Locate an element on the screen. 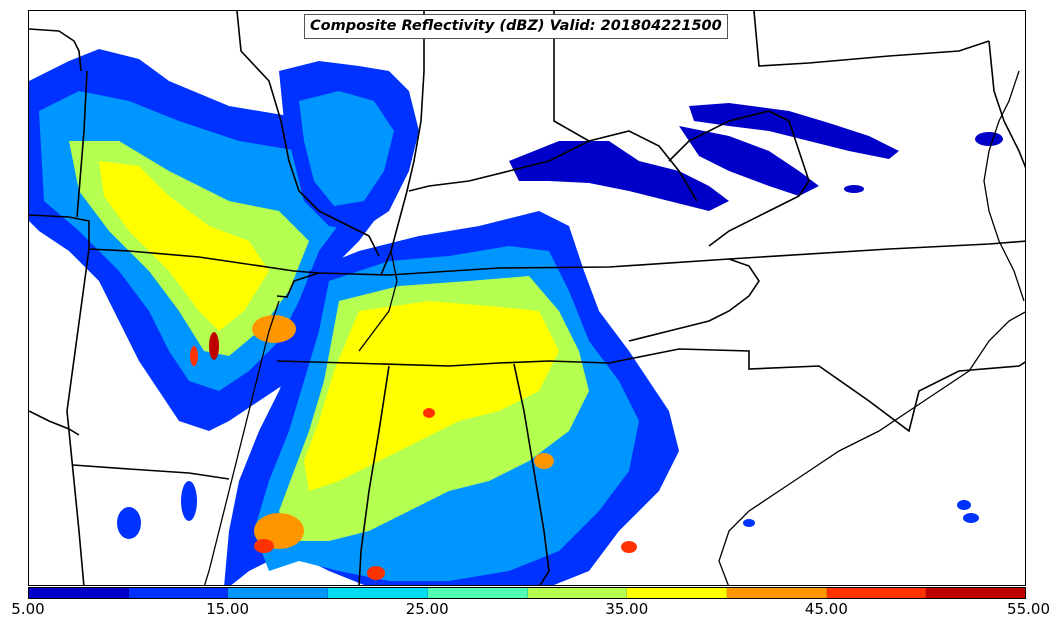 The image size is (1060, 633). echo-central-band-hot is located at coordinates (431, 396).